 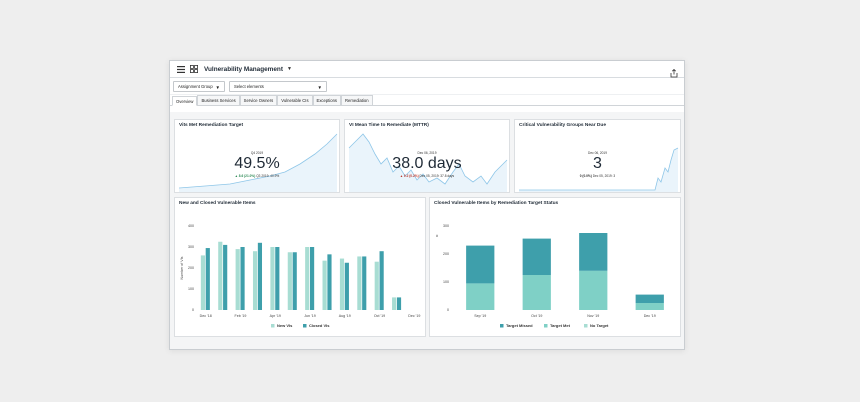 I want to click on tab-service-owners: Service Owners, so click(x=258, y=100).